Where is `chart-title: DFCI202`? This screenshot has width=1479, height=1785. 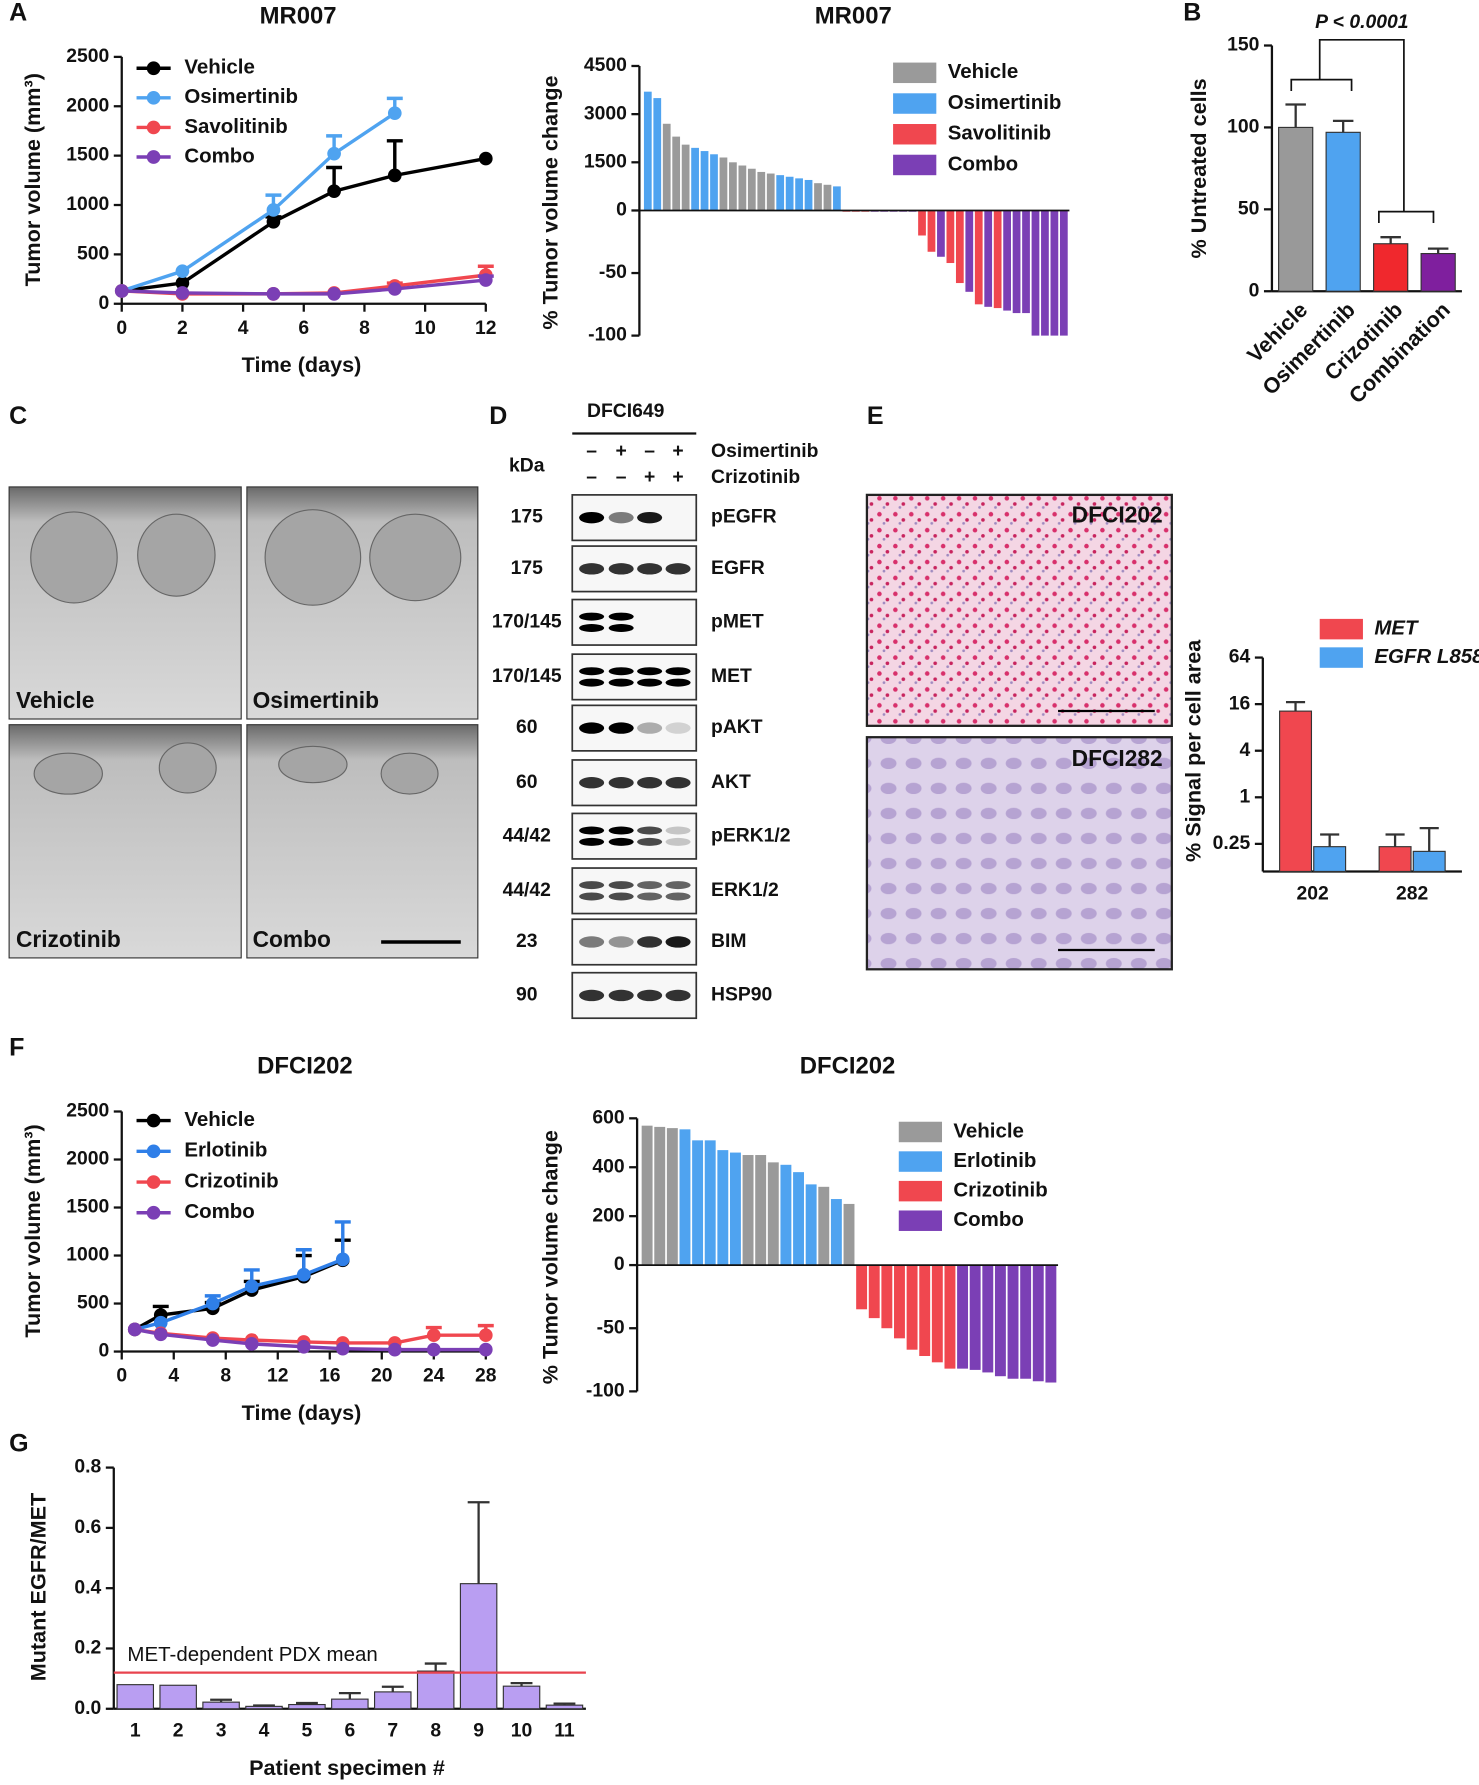
chart-title: DFCI202 is located at coordinates (305, 1065).